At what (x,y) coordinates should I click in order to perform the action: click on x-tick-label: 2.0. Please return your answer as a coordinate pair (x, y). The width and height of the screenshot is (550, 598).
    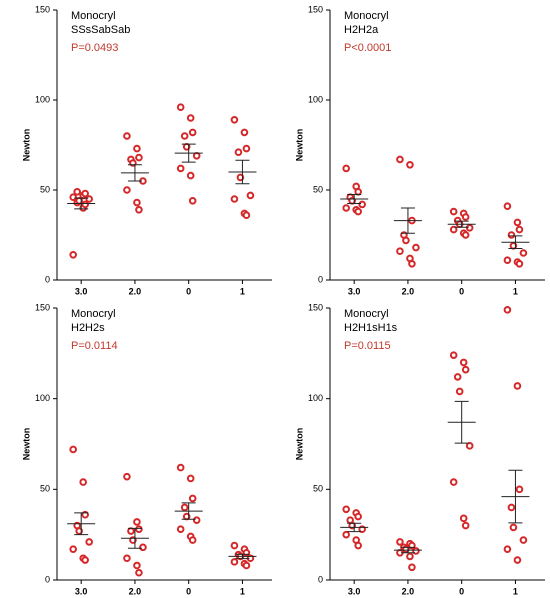
    Looking at the image, I should click on (408, 591).